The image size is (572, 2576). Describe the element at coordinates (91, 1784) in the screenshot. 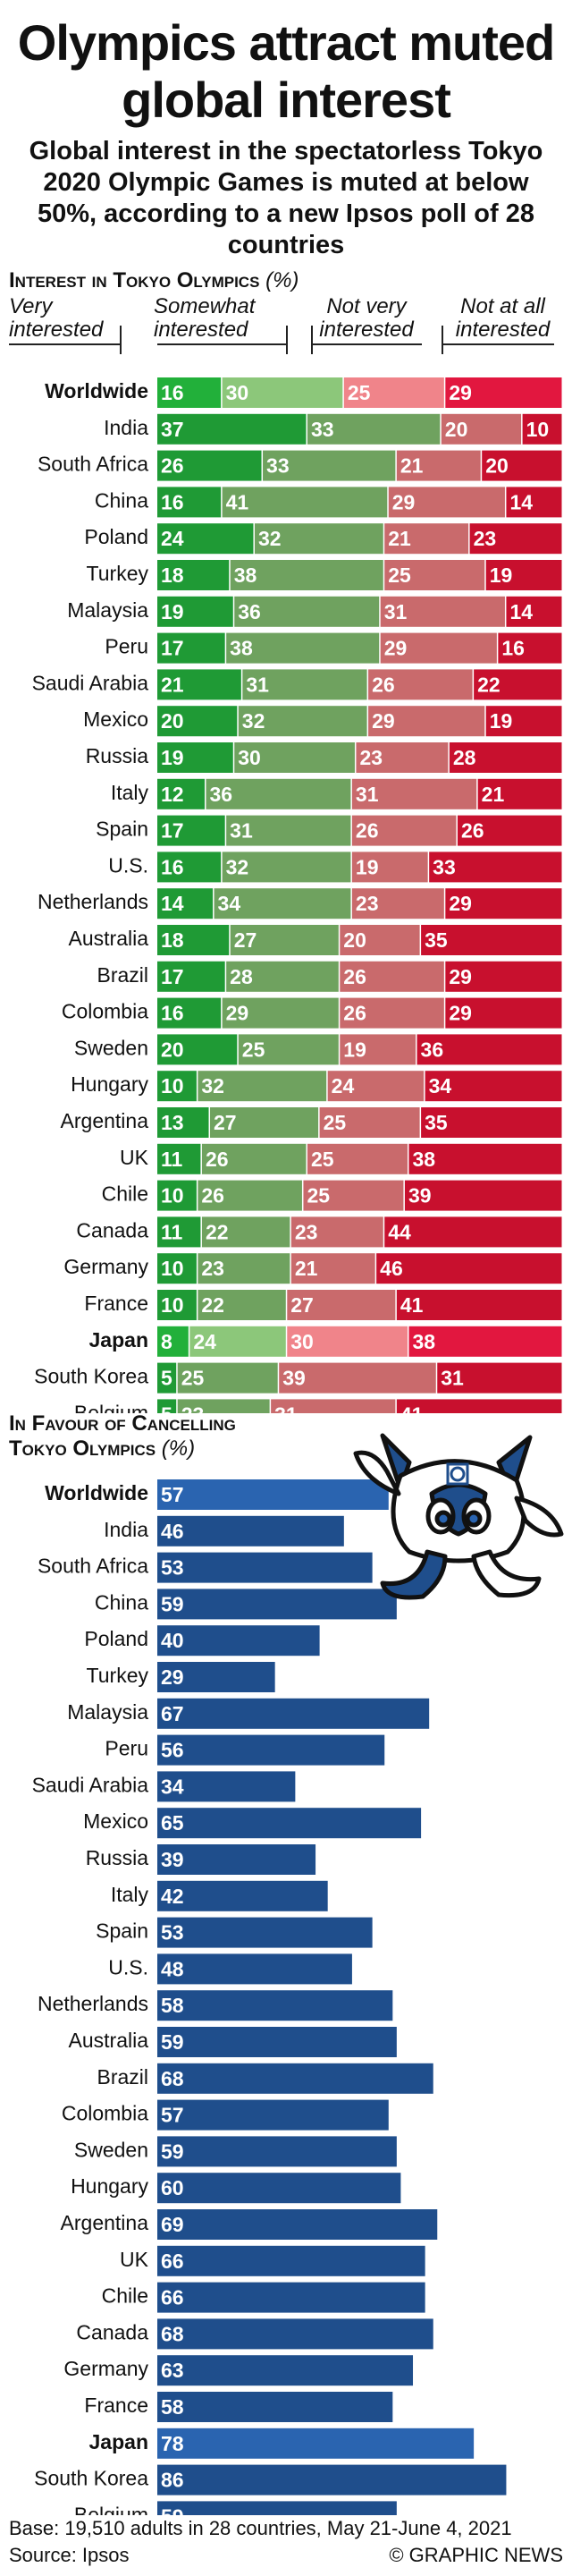

I see `cancel-row-label-saudi-arabia: Saudi Arabia` at that location.